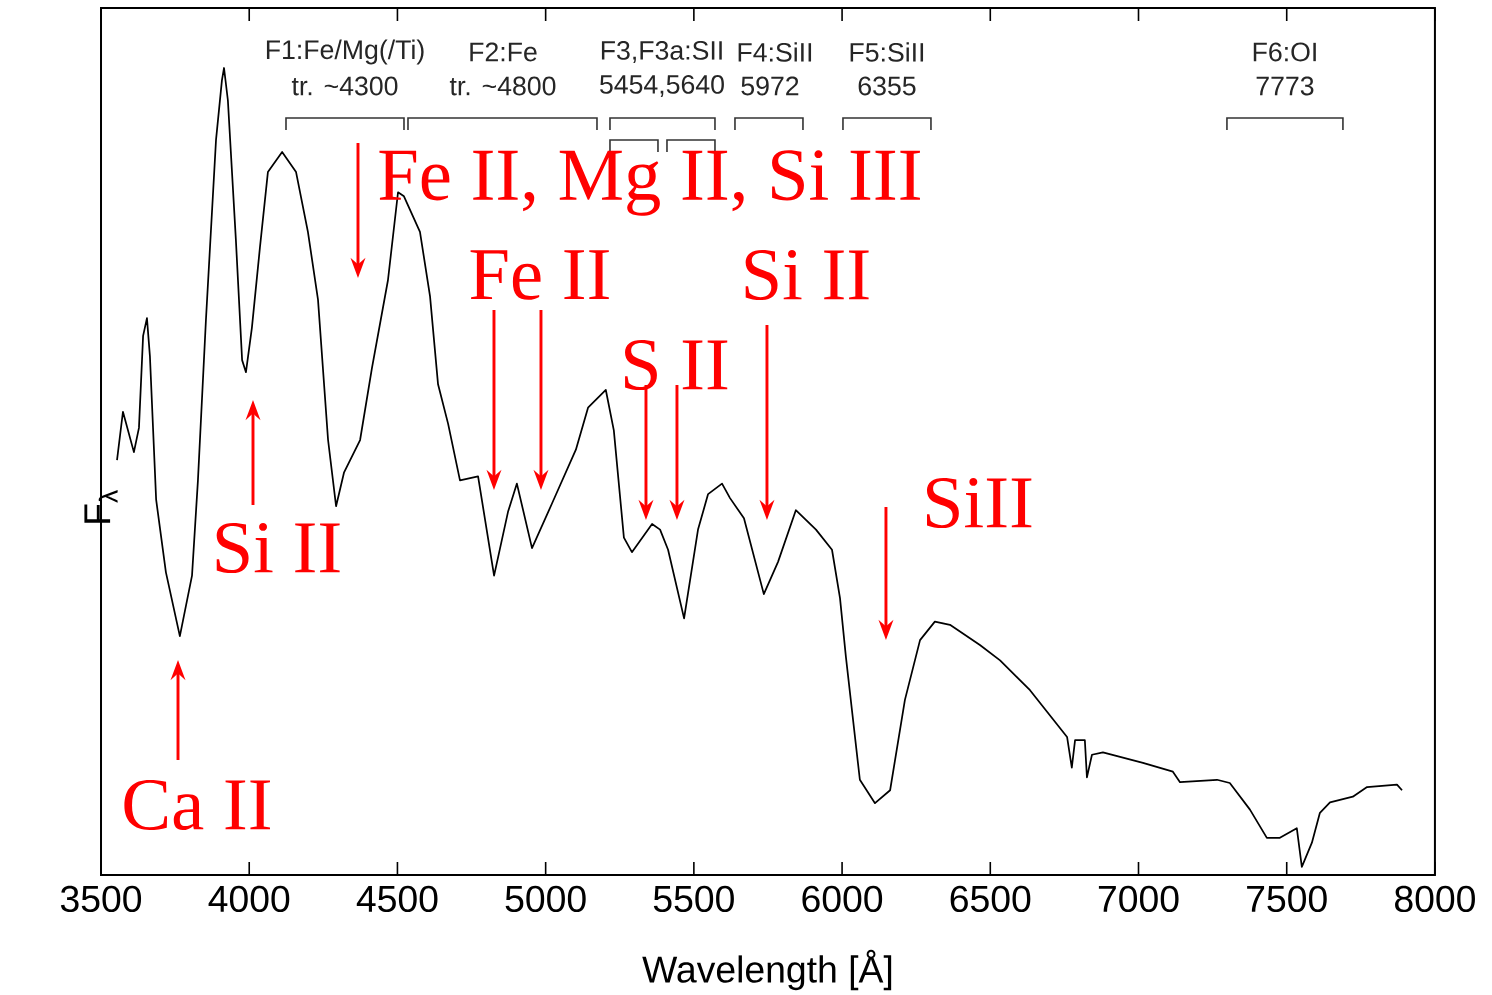  What do you see at coordinates (1435, 899) in the screenshot?
I see `x-tick-label: 8000` at bounding box center [1435, 899].